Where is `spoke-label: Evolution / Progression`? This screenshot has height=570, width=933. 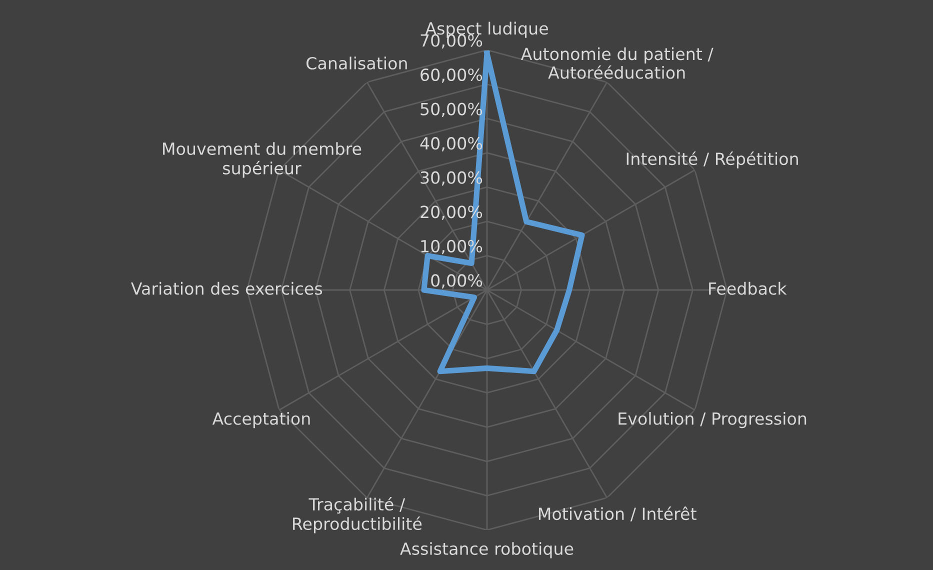
spoke-label: Evolution / Progression is located at coordinates (712, 420).